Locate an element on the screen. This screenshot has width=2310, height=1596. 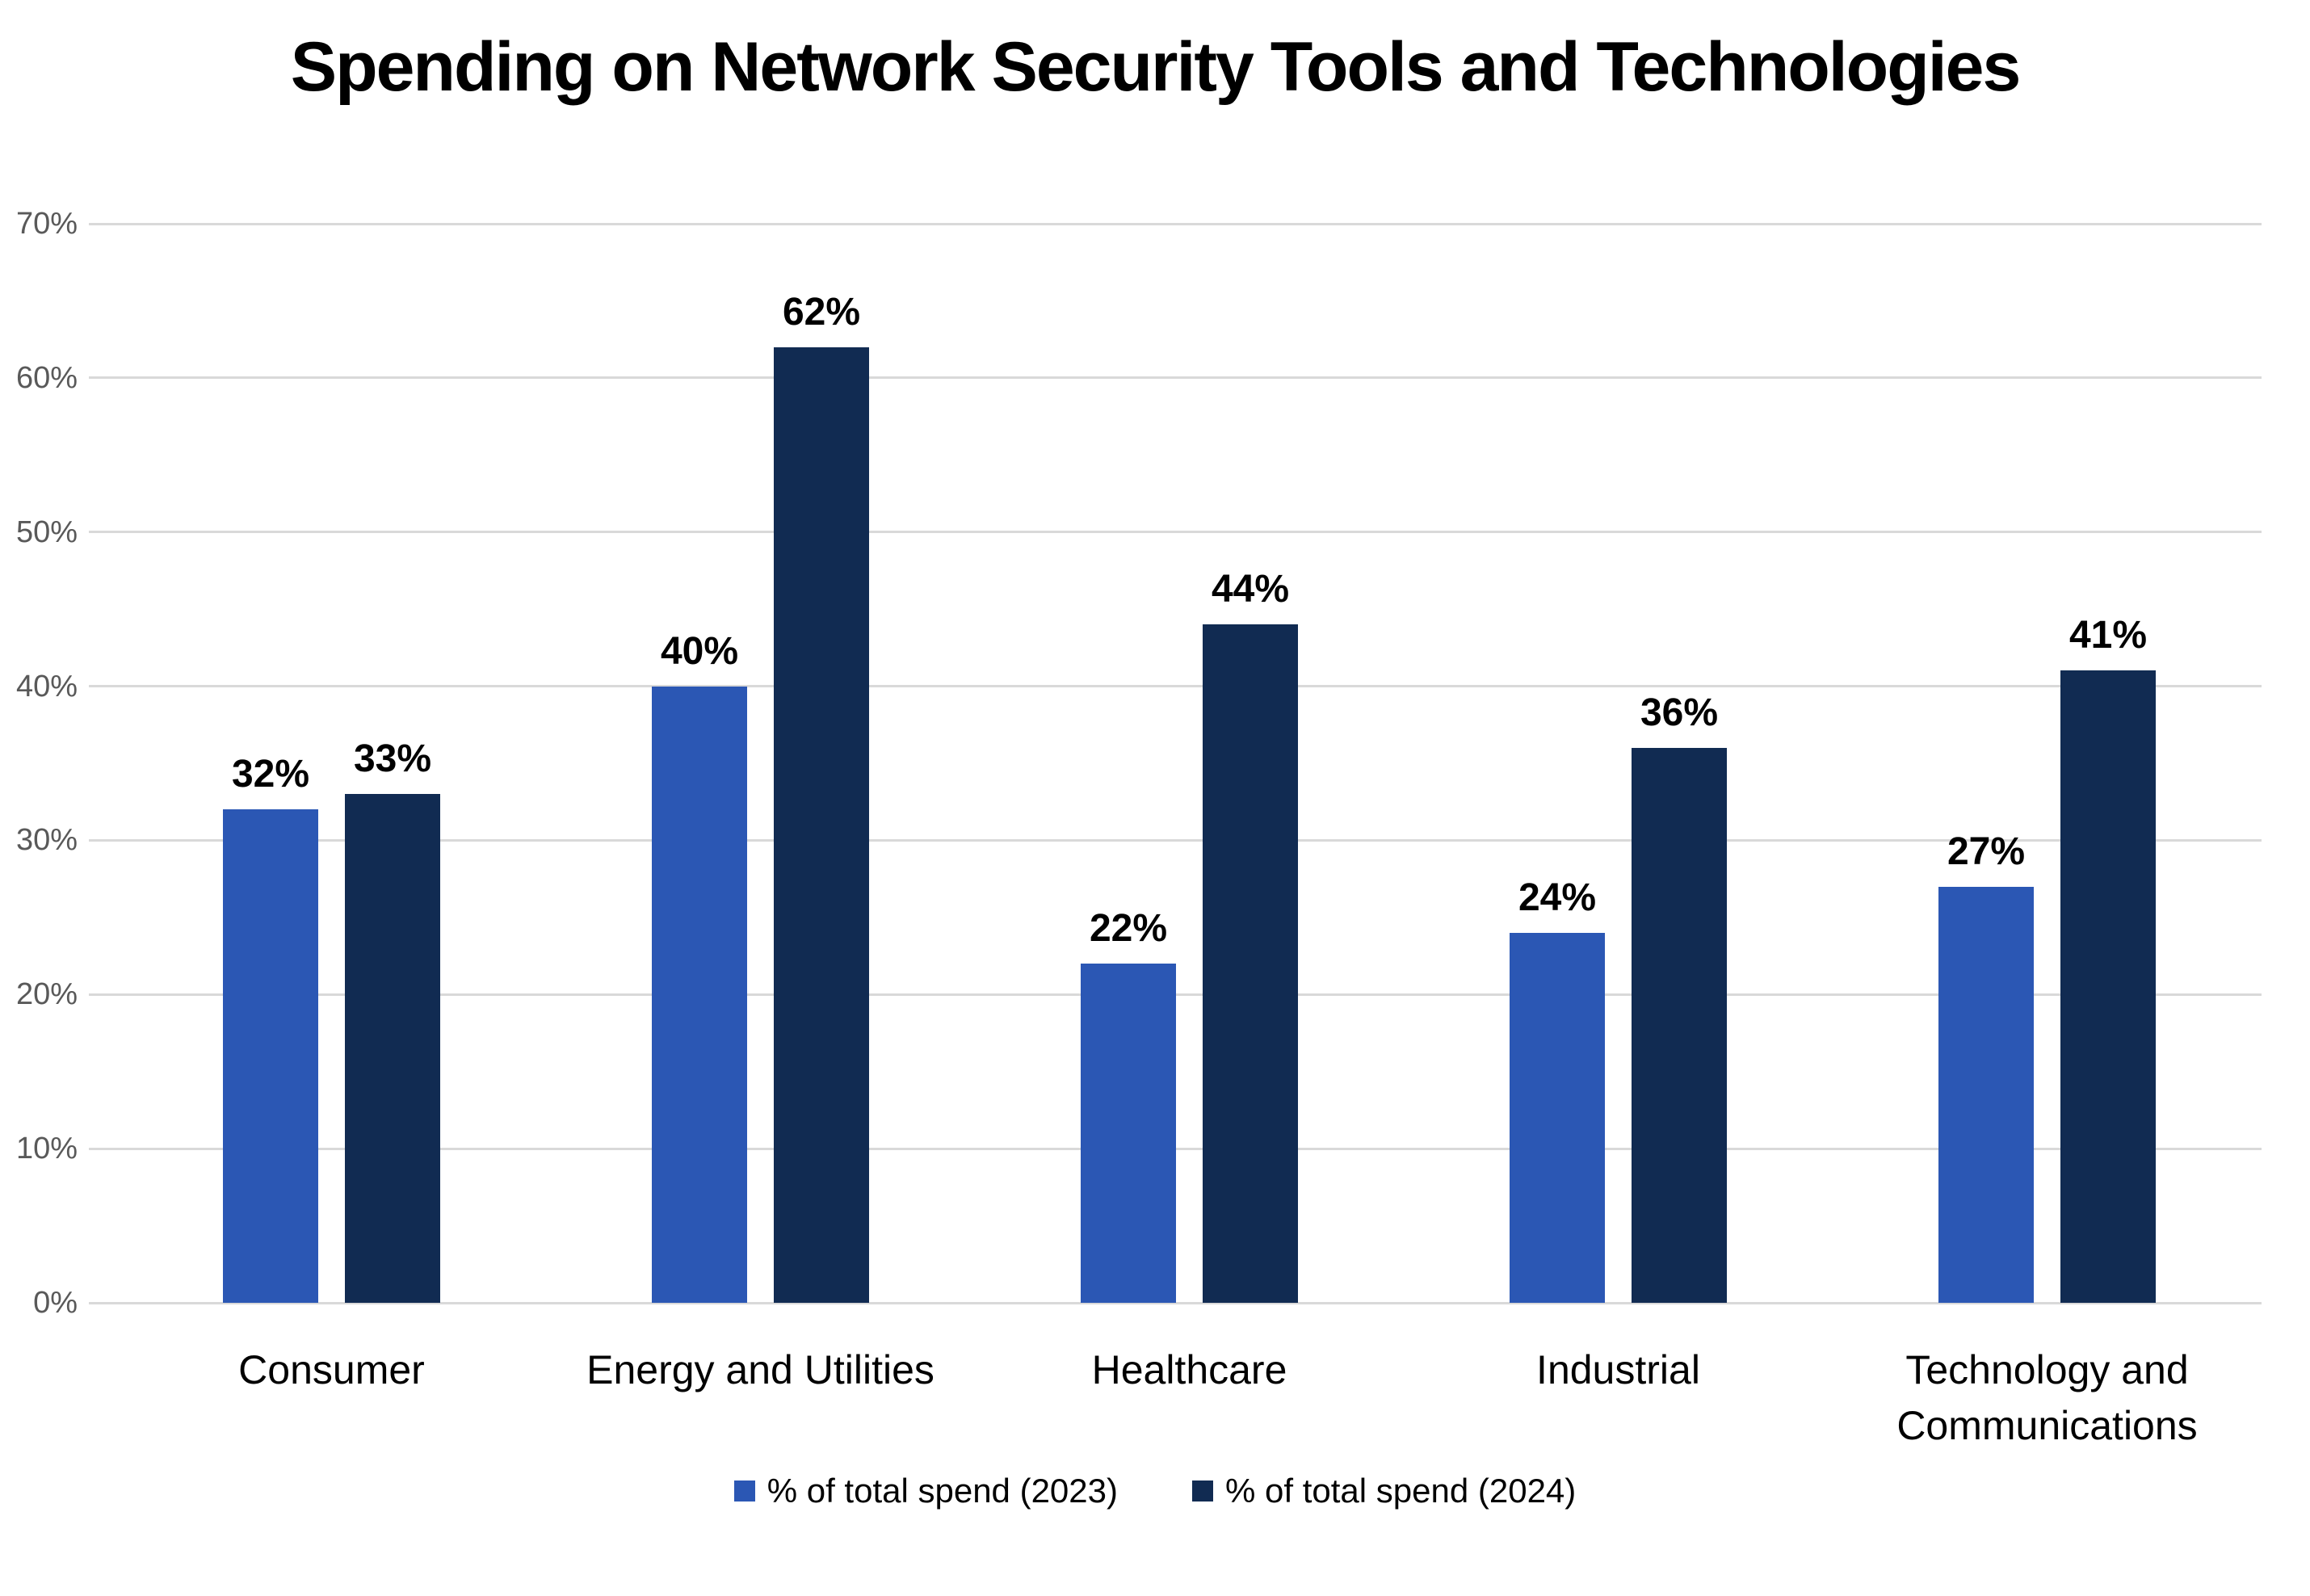
bar-2023-industrial is located at coordinates (1558, 1117).